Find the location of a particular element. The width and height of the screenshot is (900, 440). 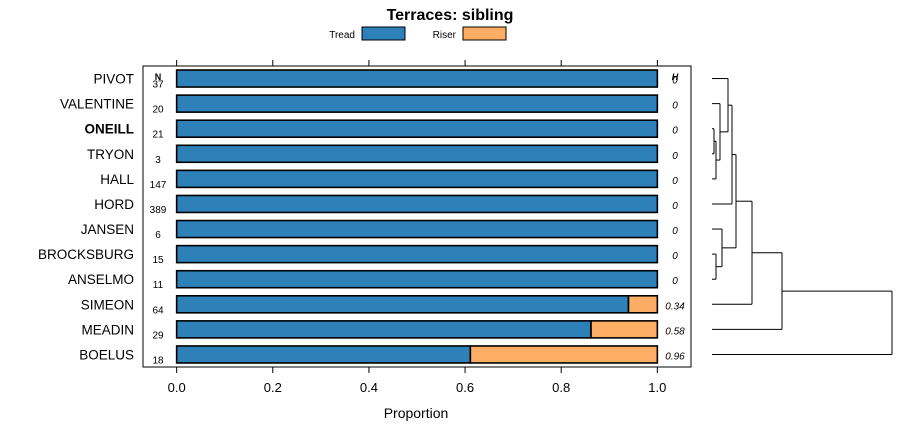

bar-row: TRYON 3 0 is located at coordinates (382, 155).